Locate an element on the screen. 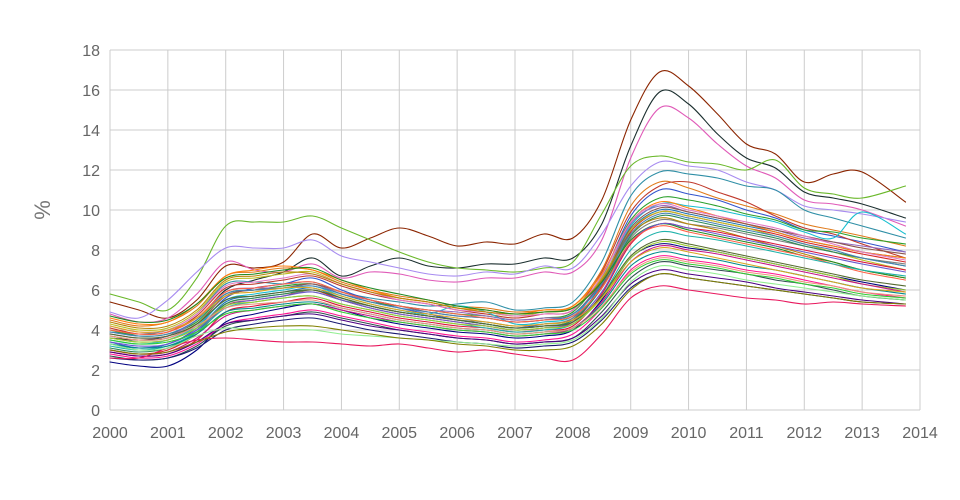  y-tick-label: 4 is located at coordinates (95, 331).